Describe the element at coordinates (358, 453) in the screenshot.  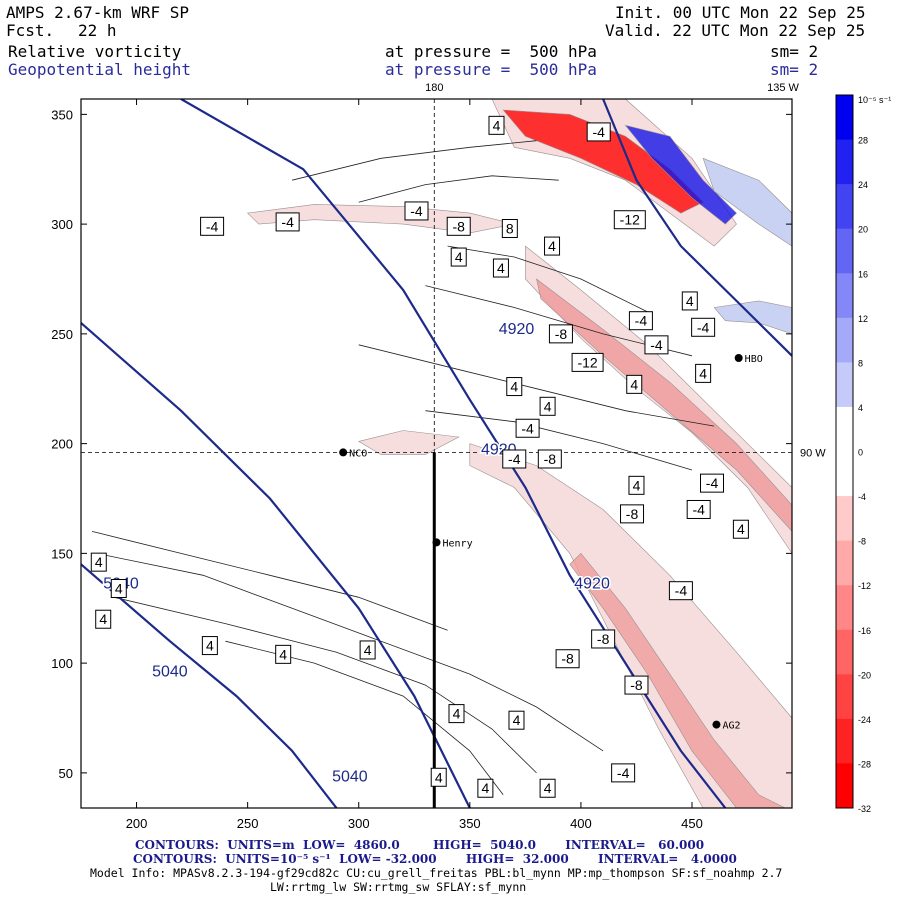
I see `station-label: NCO` at that location.